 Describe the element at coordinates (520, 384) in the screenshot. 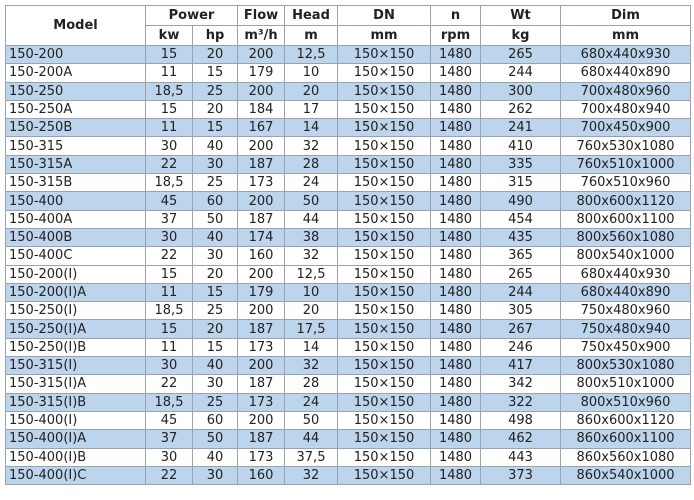

I see `cell-weight: 342` at that location.